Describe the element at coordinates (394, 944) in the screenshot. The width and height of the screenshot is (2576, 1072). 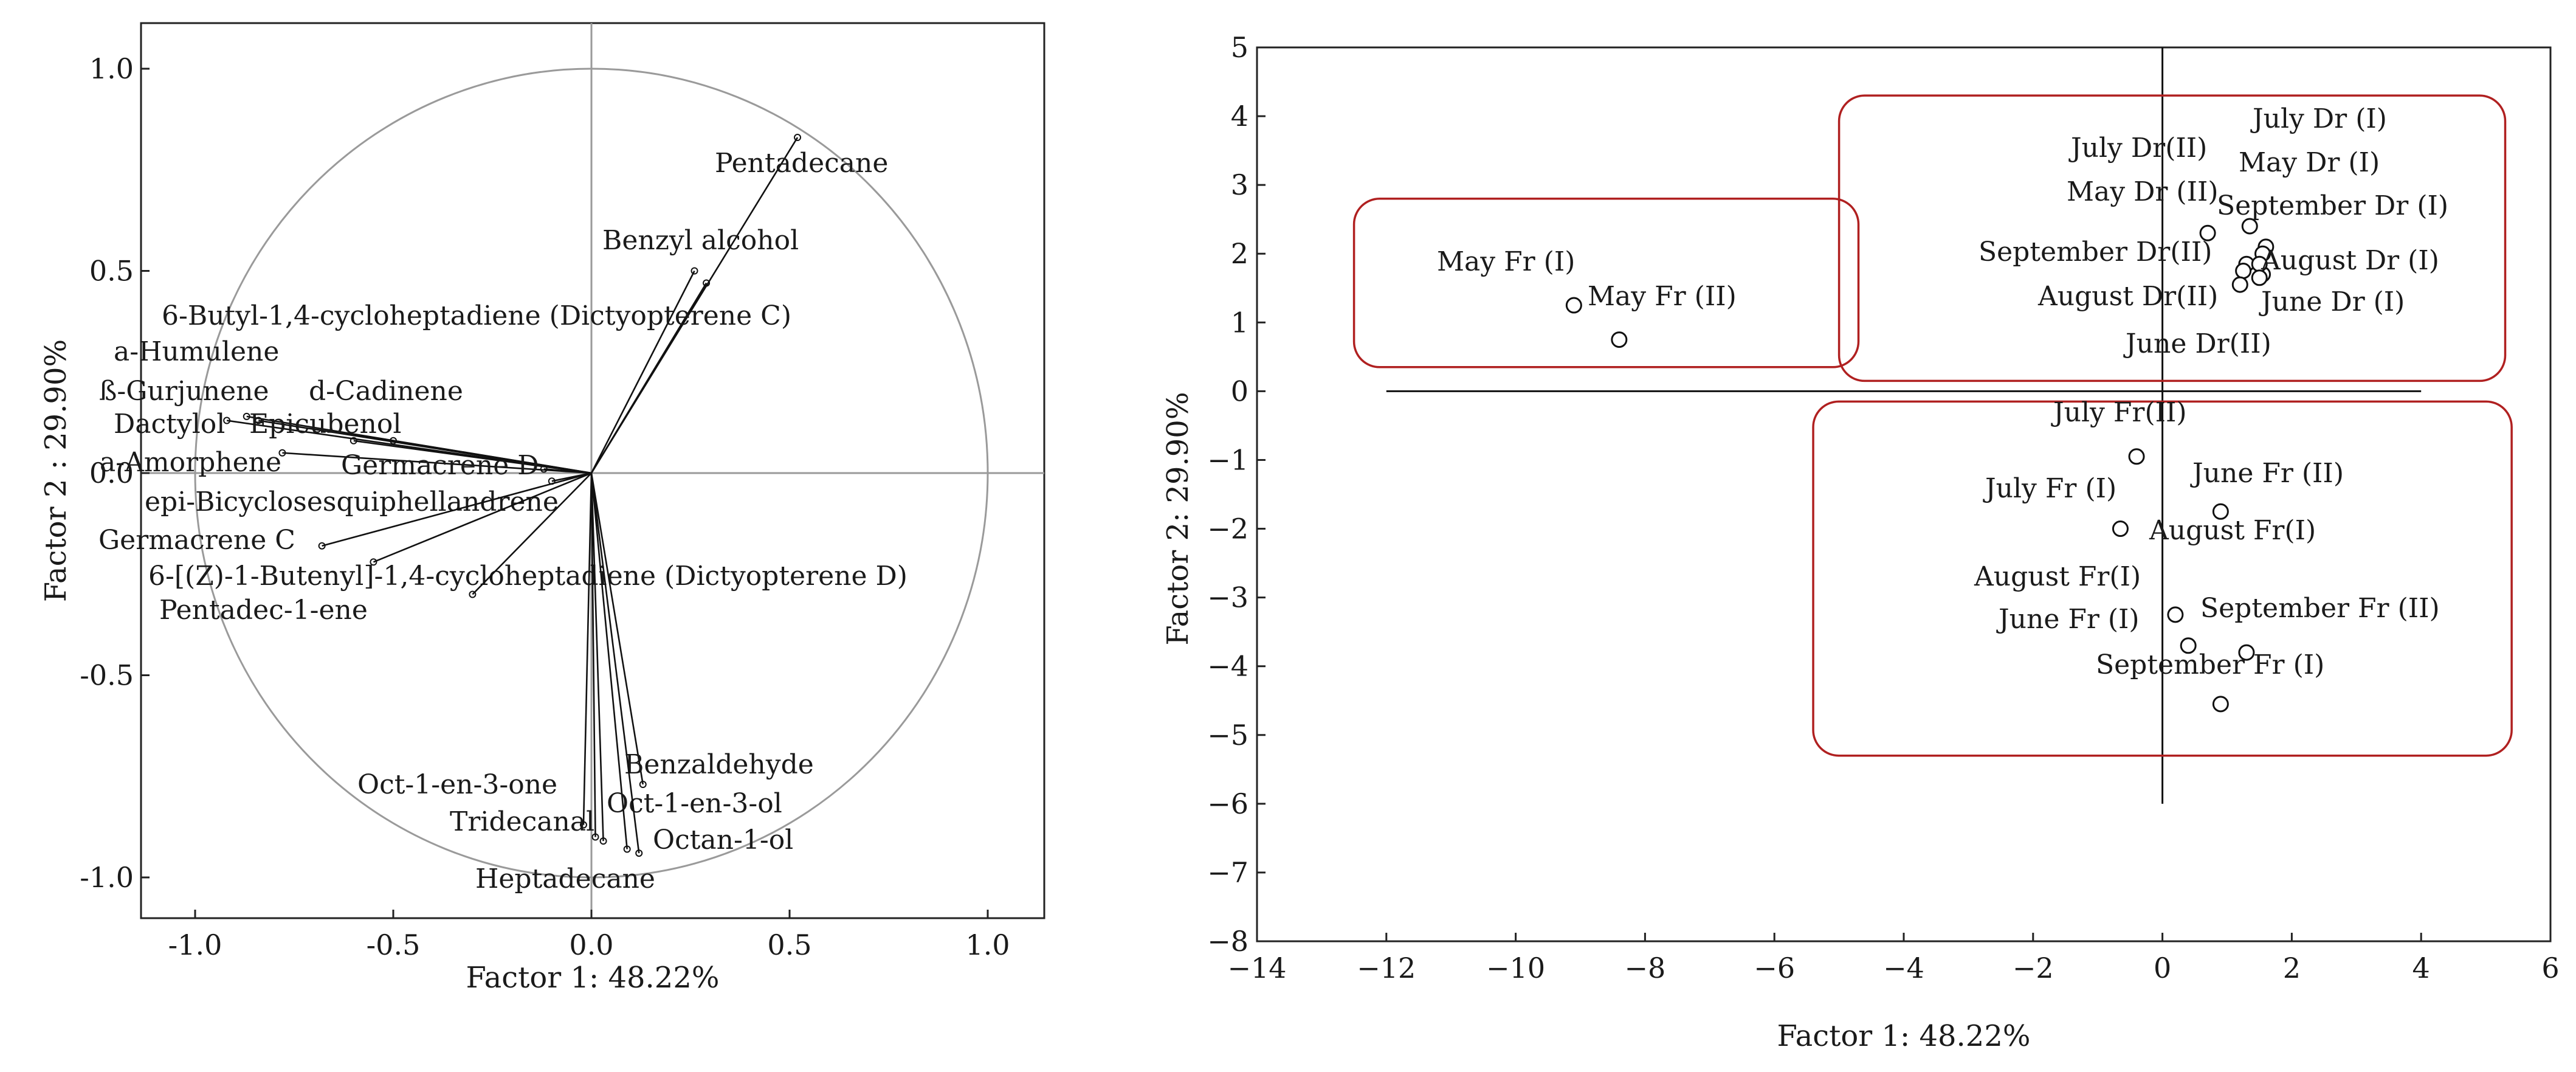
I see `x-tick-label: -0.5` at that location.